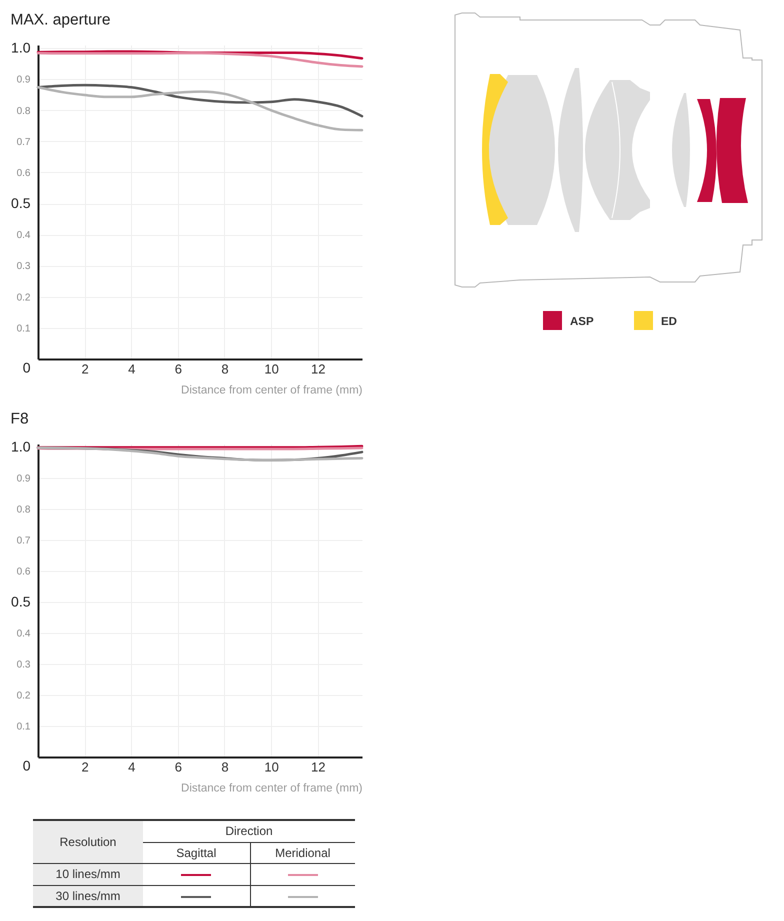  What do you see at coordinates (88, 841) in the screenshot?
I see `text: Resolution` at bounding box center [88, 841].